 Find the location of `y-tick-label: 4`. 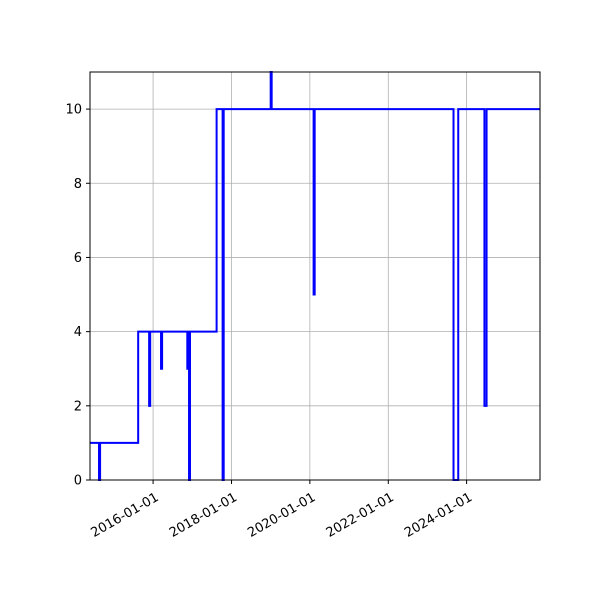

y-tick-label: 4 is located at coordinates (78, 332).